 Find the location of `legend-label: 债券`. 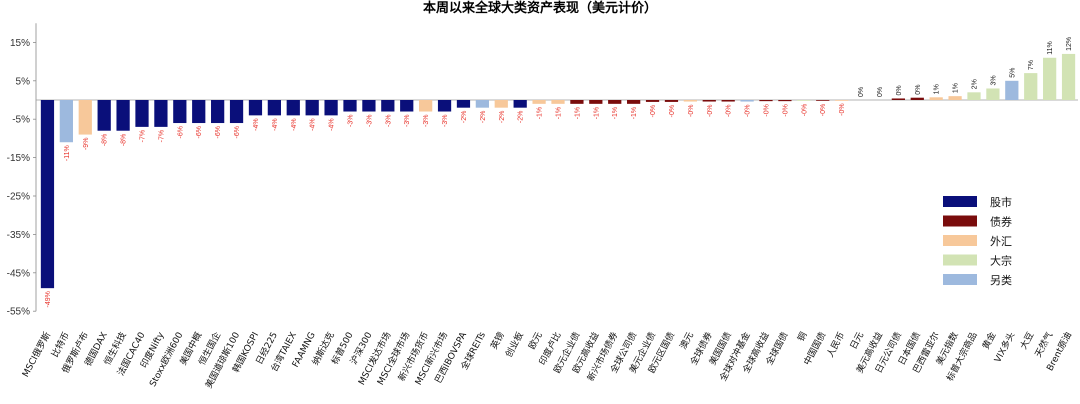

legend-label: 债券 is located at coordinates (1001, 222).